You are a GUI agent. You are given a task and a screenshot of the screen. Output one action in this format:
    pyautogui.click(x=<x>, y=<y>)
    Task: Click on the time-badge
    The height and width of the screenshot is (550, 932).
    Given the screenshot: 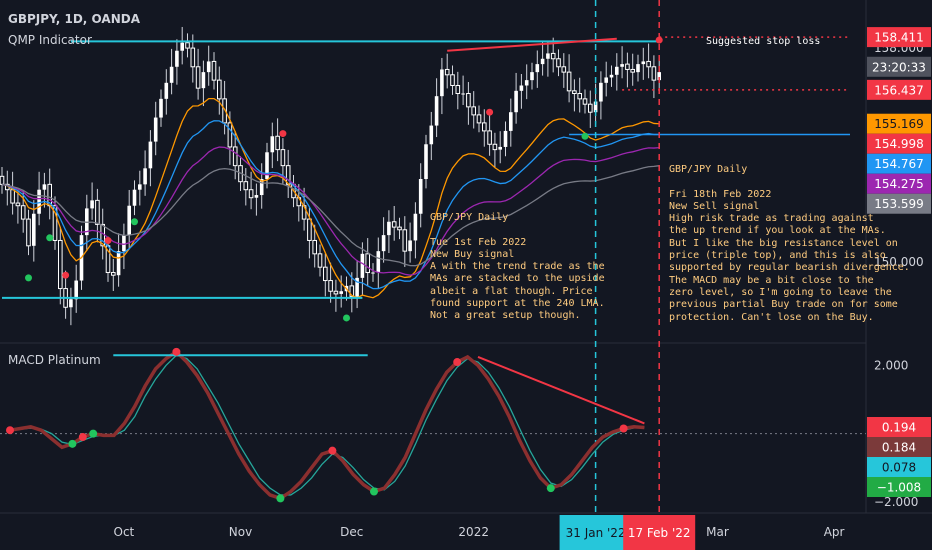 What is the action you would take?
    pyautogui.click(x=659, y=532)
    